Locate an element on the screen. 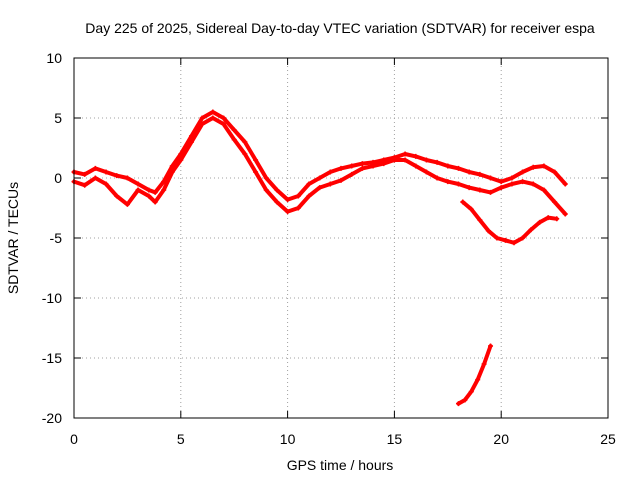 The image size is (640, 480). y-tick-label: -10 is located at coordinates (52, 298).